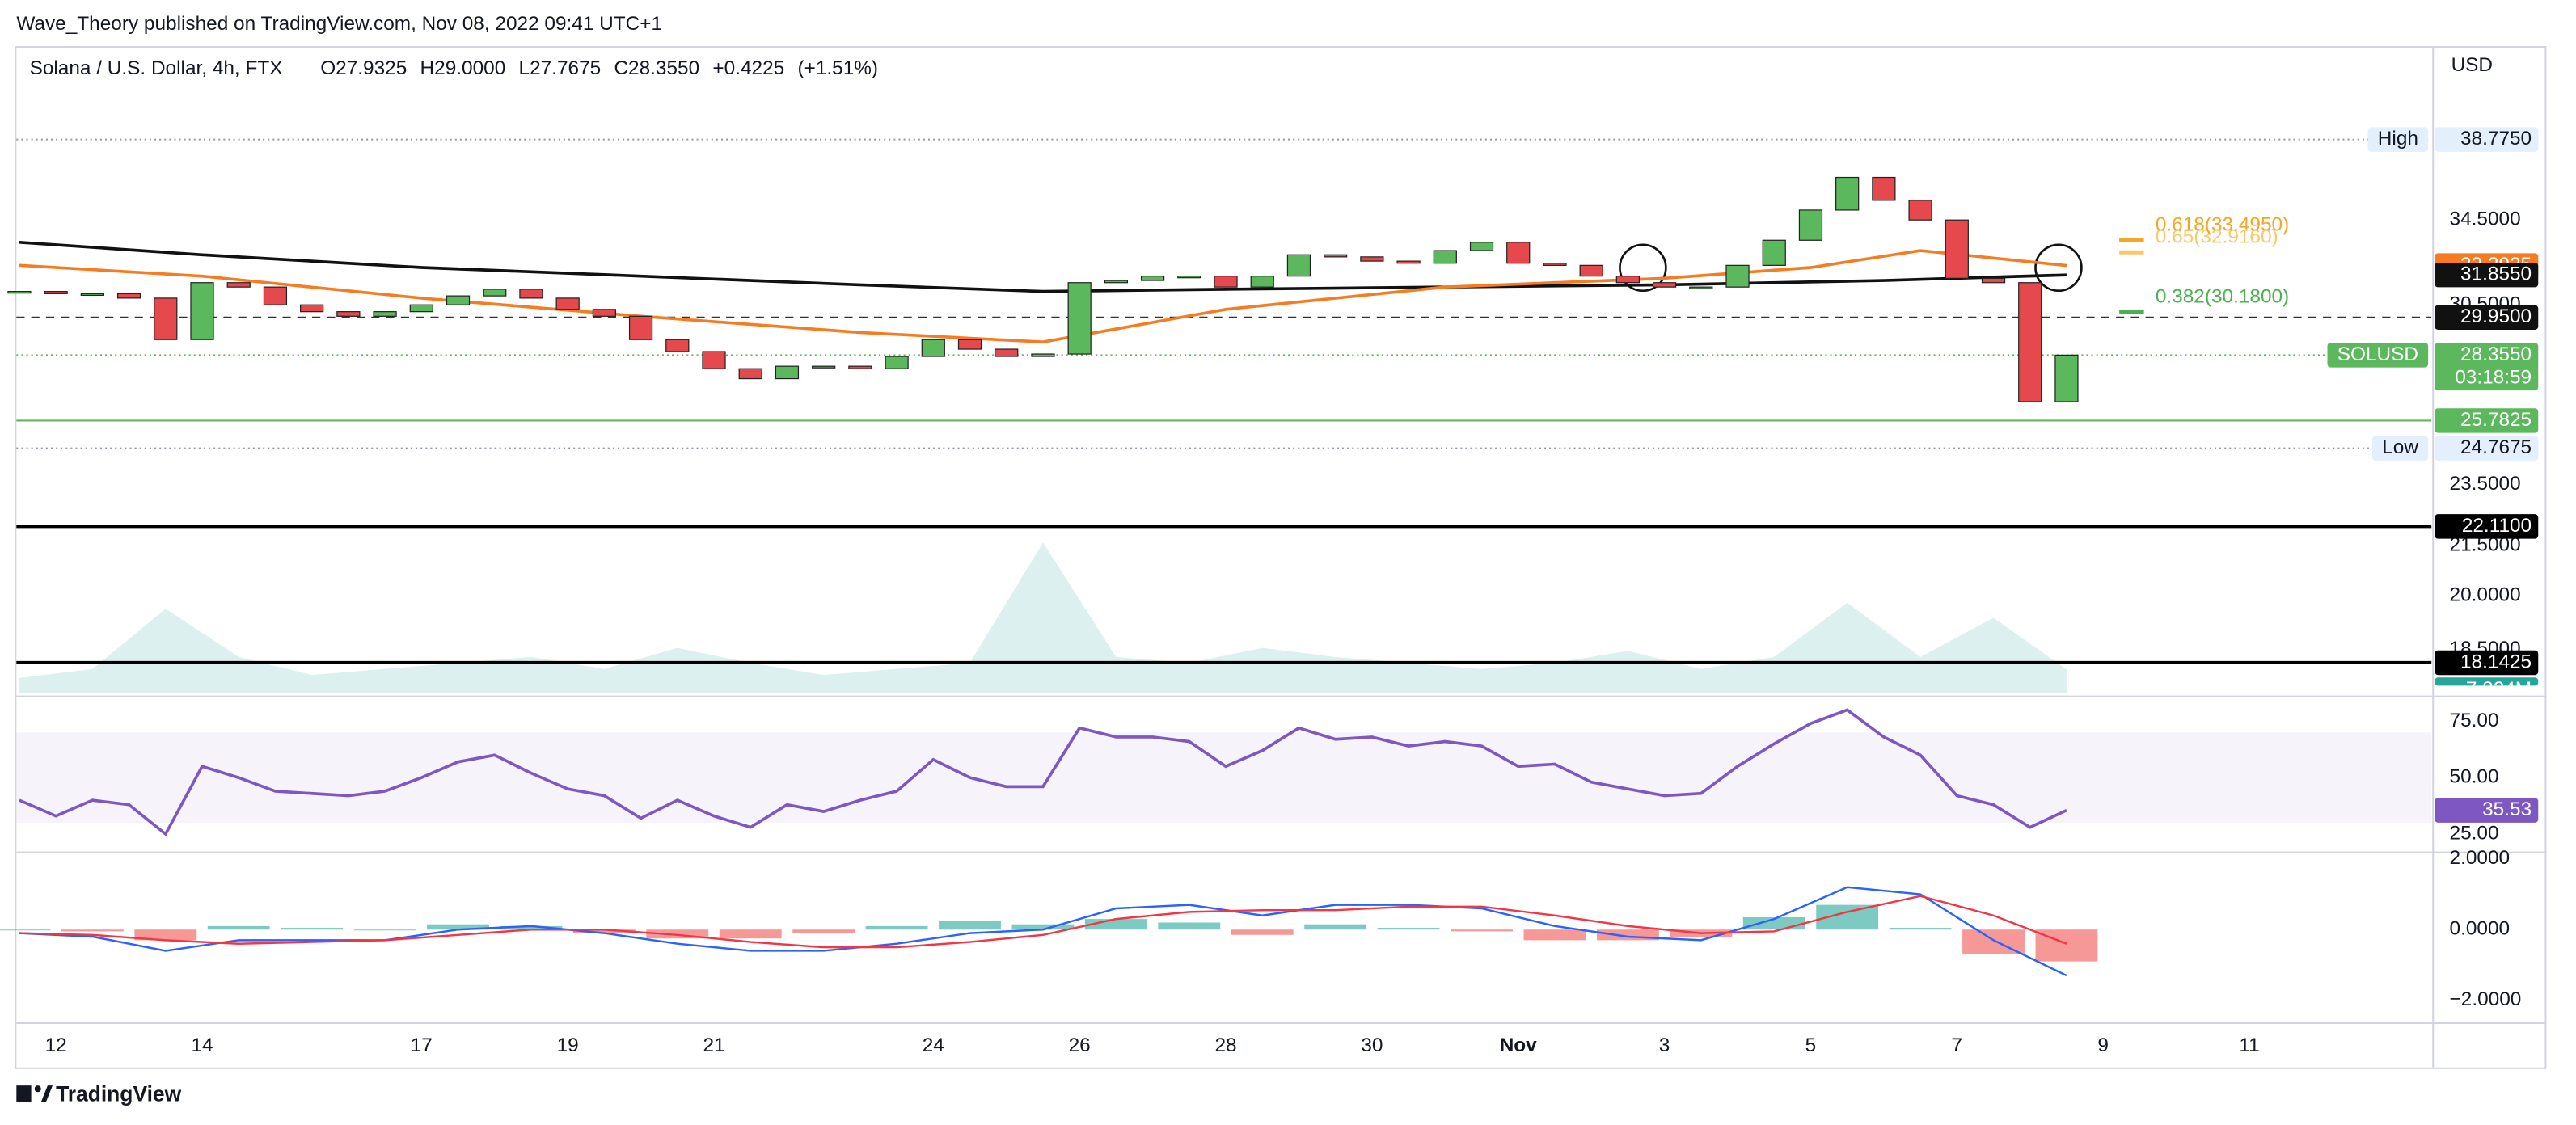 The image size is (2576, 1125). Describe the element at coordinates (2507, 809) in the screenshot. I see `rsi-badge: 35.53` at that location.